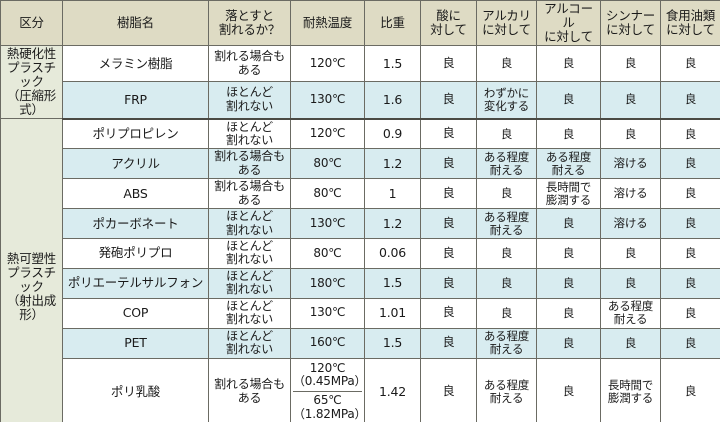 The image size is (720, 422). What do you see at coordinates (31, 269) in the screenshot?
I see `category-cell: 熱可塑性 プラスチック （射出成形）` at bounding box center [31, 269].